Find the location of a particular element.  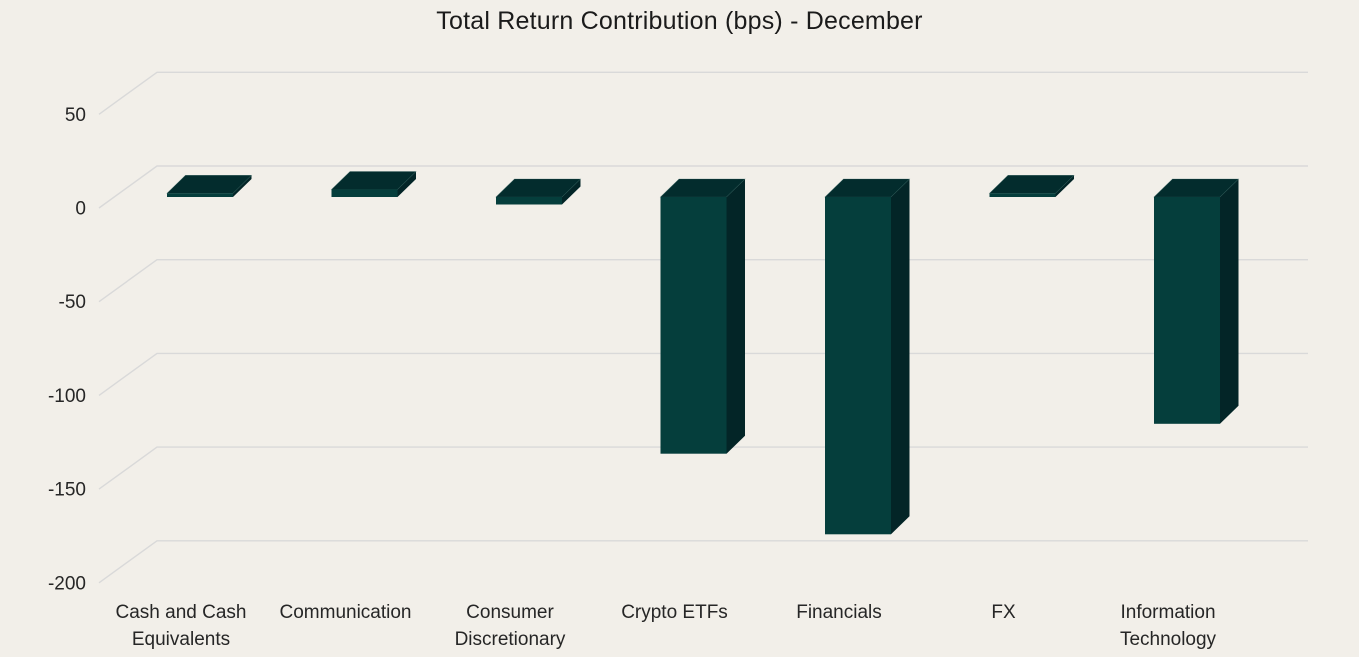

category-label-financials: Financials is located at coordinates (839, 612).